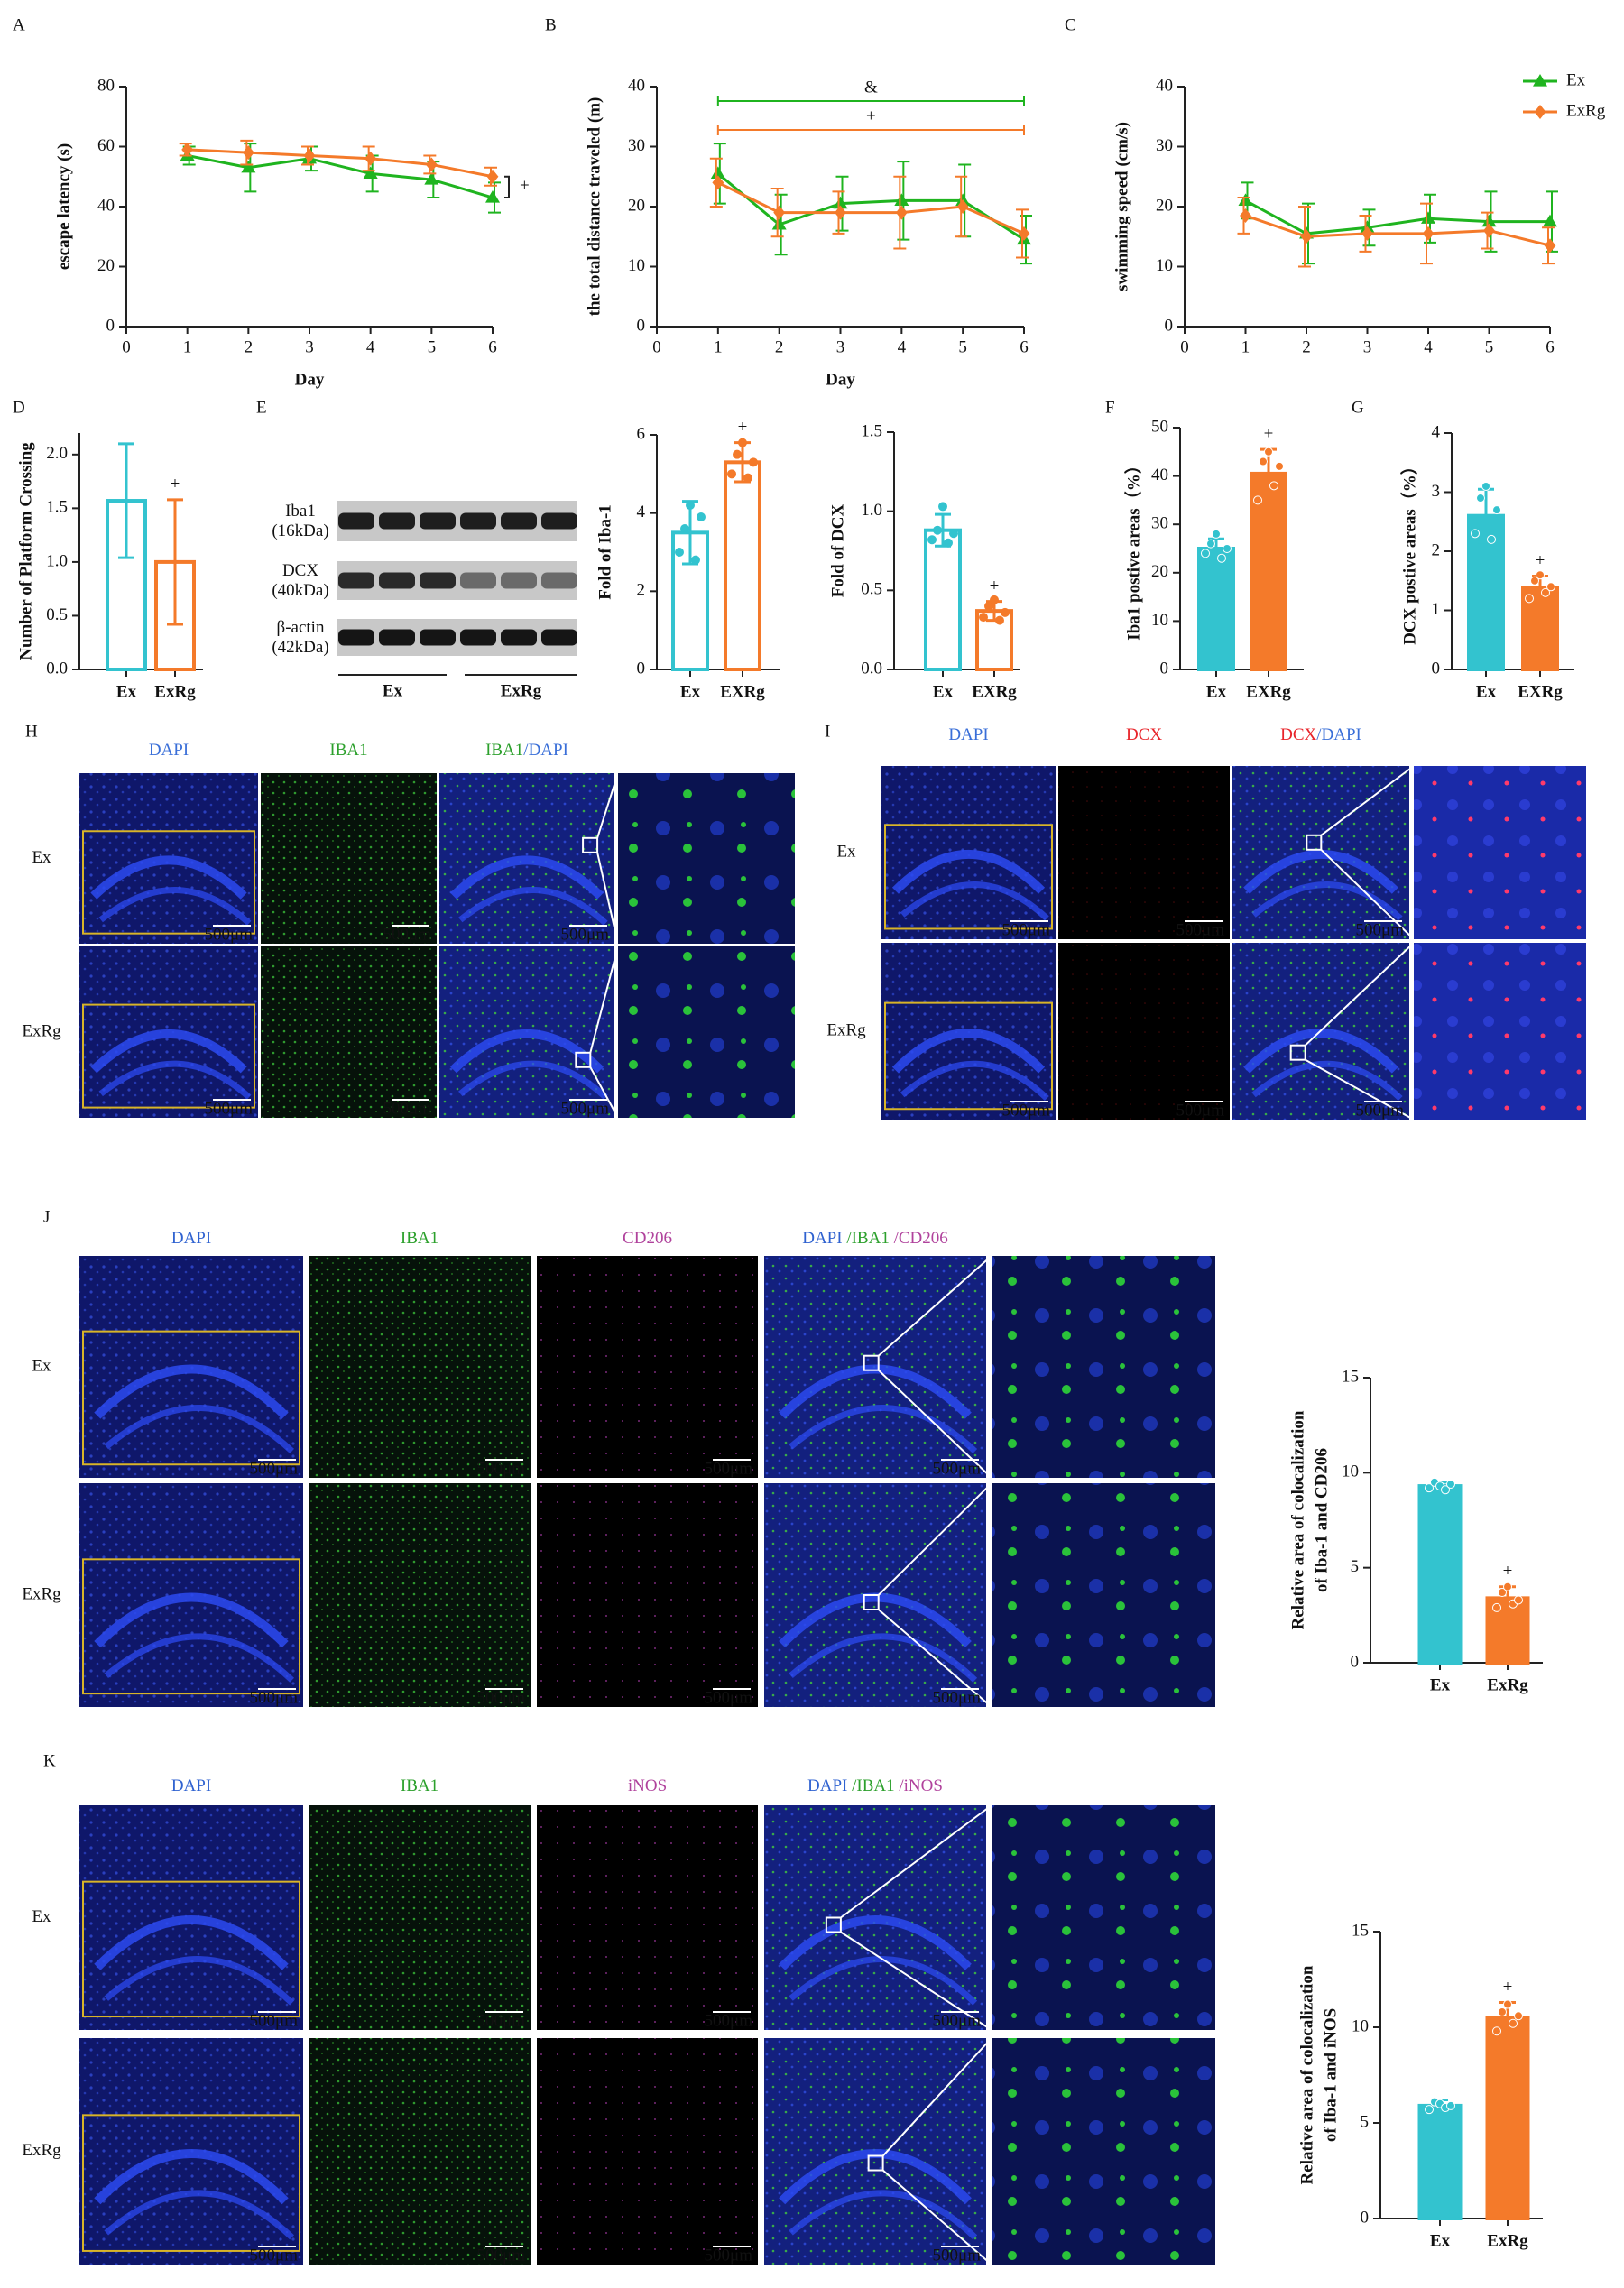 This screenshot has height=2288, width=1624. I want to click on blot-row-label: DCX, so click(300, 570).